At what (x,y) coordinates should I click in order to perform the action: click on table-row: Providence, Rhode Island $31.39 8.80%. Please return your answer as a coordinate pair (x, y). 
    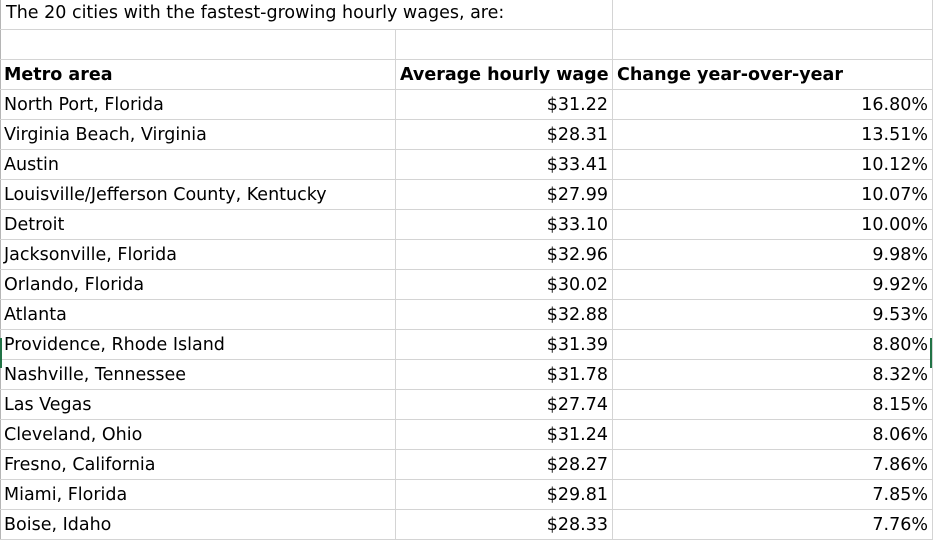
    Looking at the image, I should click on (466, 345).